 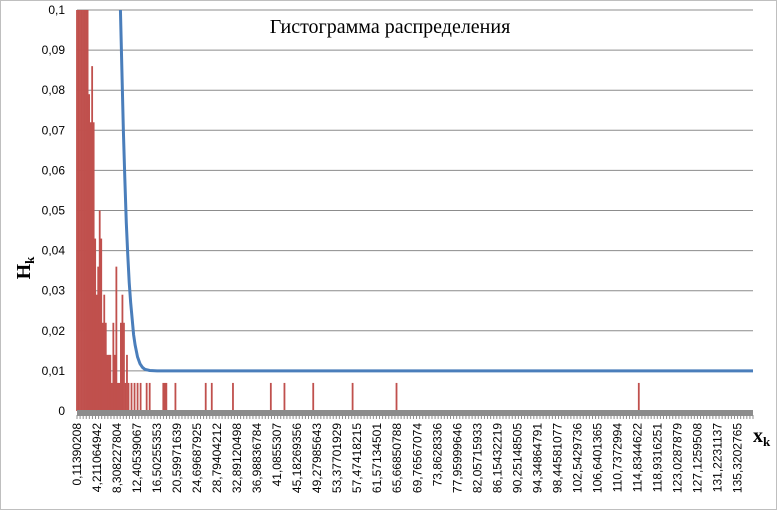 What do you see at coordinates (457, 458) in the screenshot?
I see `x-tick-label: 77,95999646` at bounding box center [457, 458].